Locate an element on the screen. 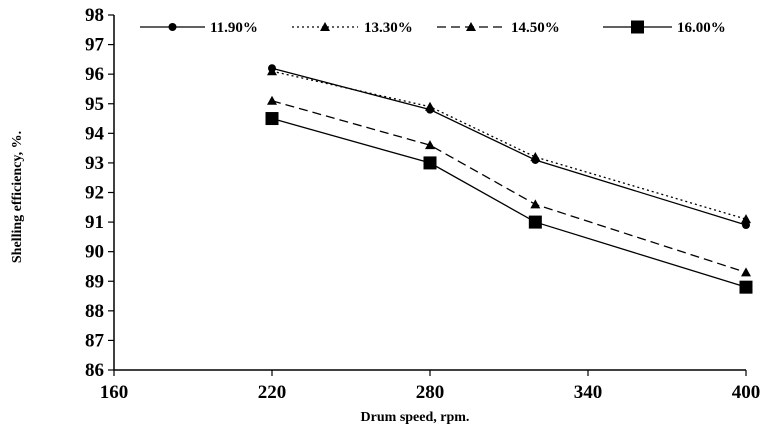 The width and height of the screenshot is (765, 426). y-tick-label: 95 is located at coordinates (94, 104).